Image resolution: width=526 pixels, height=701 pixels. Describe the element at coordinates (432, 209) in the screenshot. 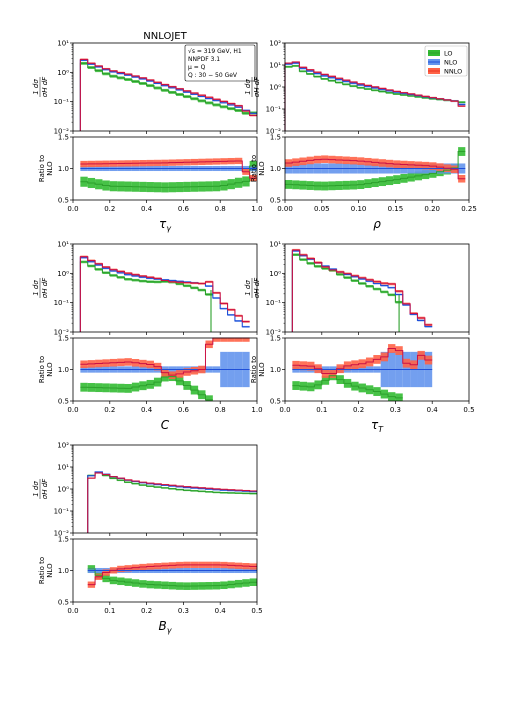

I see `x-tick-label: 0.20` at that location.